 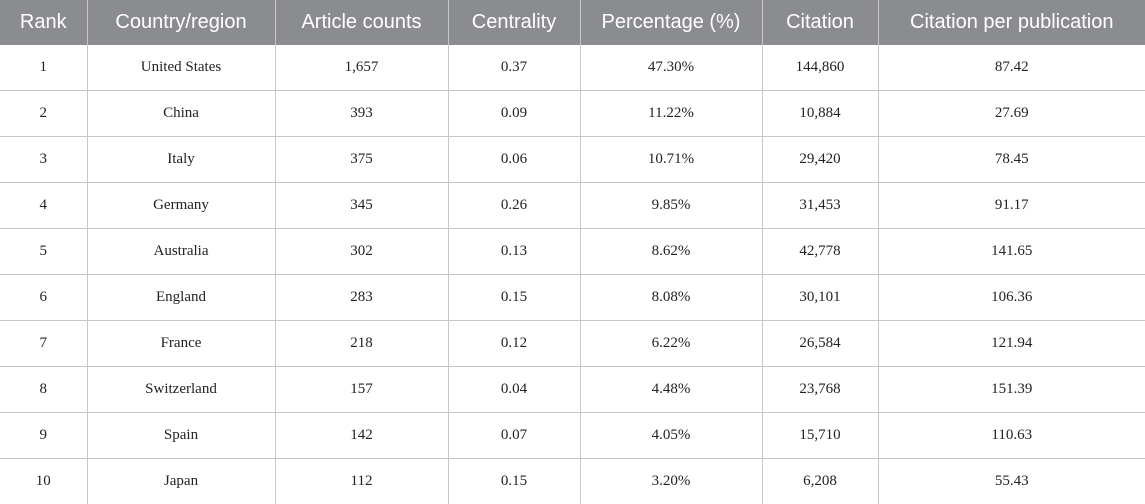 I want to click on cell-article-counts: 218, so click(x=361, y=344).